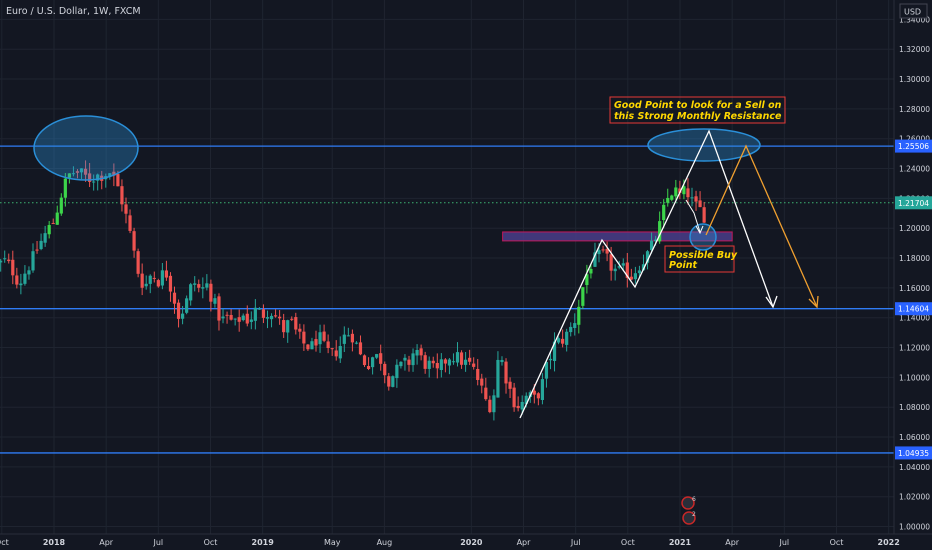 This screenshot has width=932, height=550. What do you see at coordinates (704, 145) in the screenshot?
I see `resistance-highlight-ellipse` at bounding box center [704, 145].